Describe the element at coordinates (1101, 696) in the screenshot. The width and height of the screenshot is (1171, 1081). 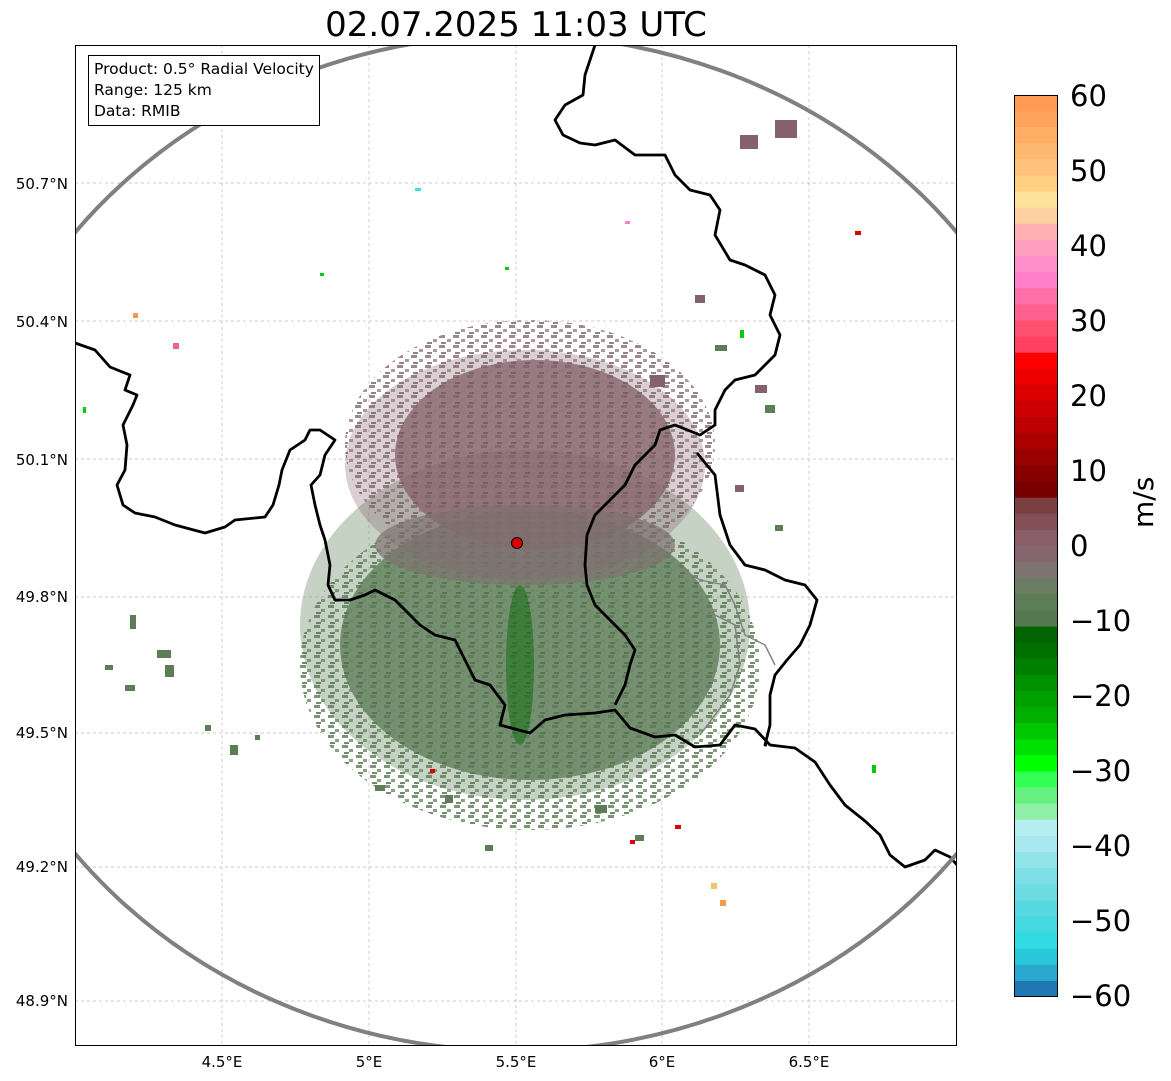
I see `colorbar-tick-minus-20: −20` at that location.